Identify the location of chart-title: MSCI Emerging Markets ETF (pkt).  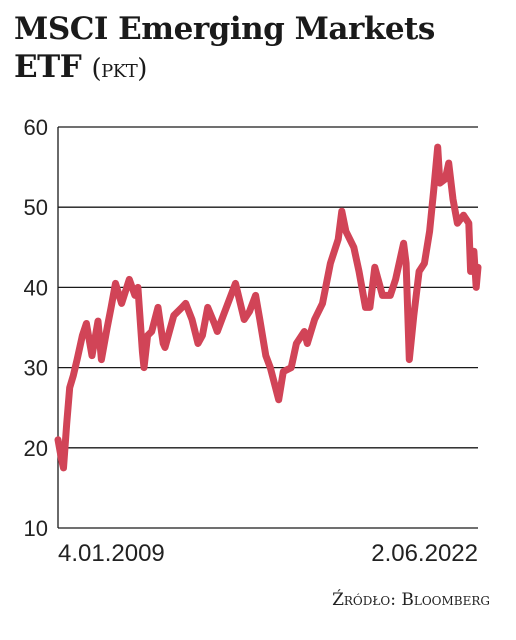
(259, 49).